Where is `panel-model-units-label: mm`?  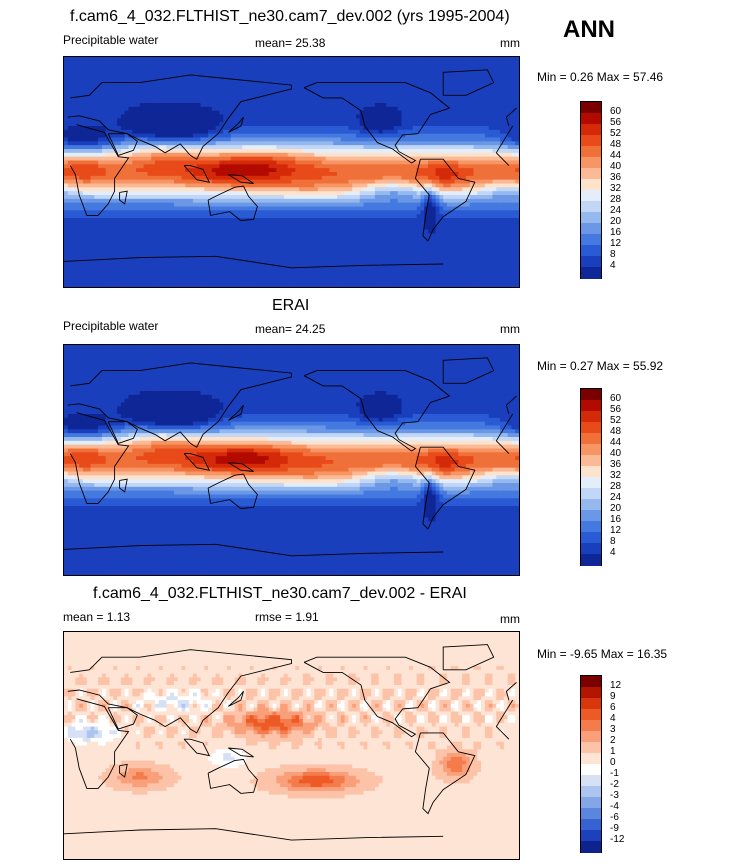
panel-model-units-label: mm is located at coordinates (510, 43).